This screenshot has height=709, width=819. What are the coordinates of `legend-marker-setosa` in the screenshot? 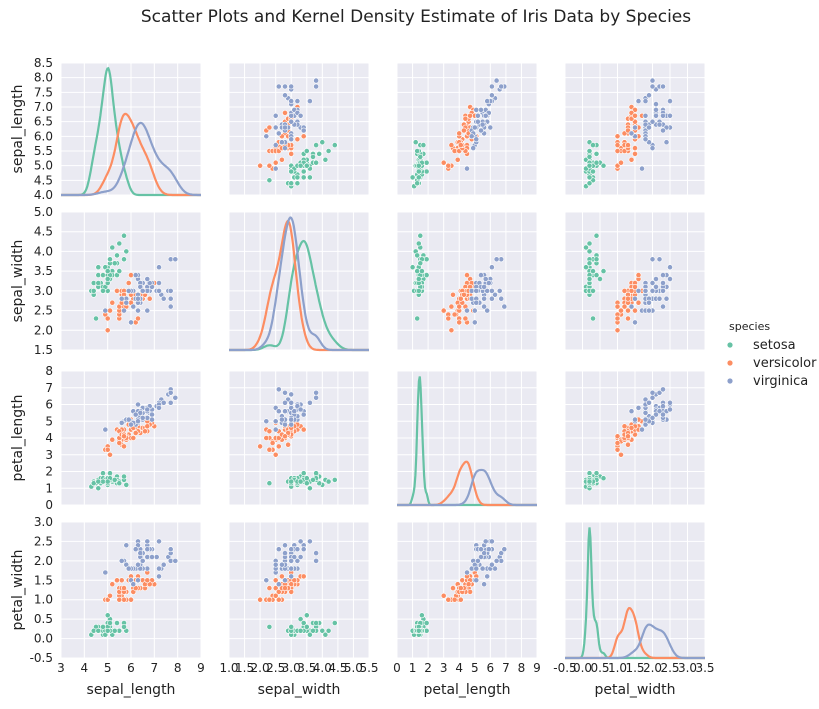 It's located at (730, 345).